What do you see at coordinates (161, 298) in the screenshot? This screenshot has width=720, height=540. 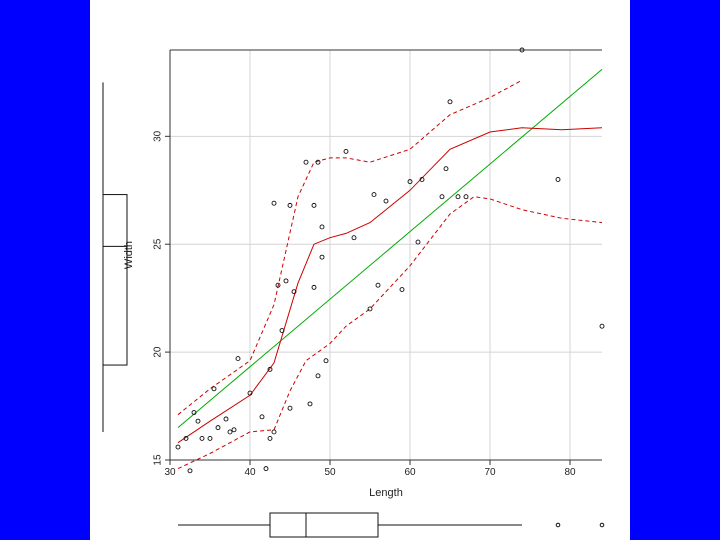 I see `y-axis-ticks: 15 20 25 30` at bounding box center [161, 298].